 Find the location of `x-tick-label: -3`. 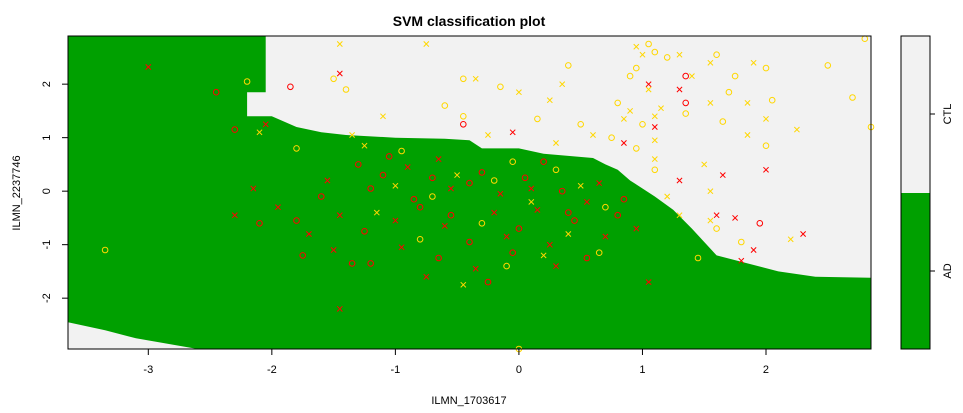

x-tick-label: -3 is located at coordinates (148, 370).